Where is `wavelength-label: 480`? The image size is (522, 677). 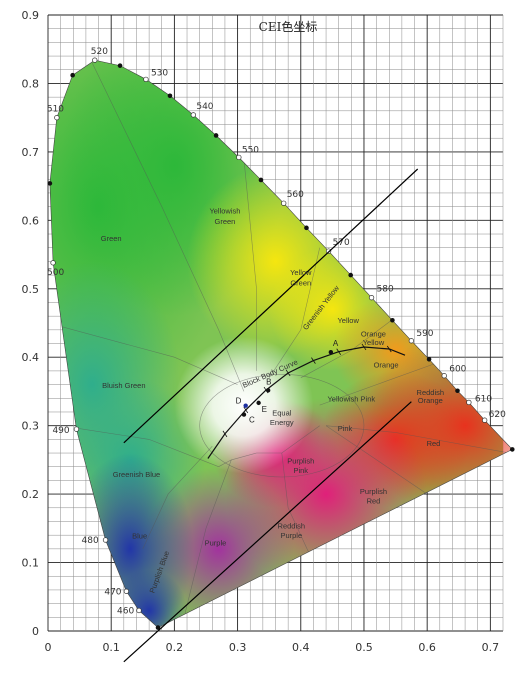 wavelength-label: 480 is located at coordinates (90, 541).